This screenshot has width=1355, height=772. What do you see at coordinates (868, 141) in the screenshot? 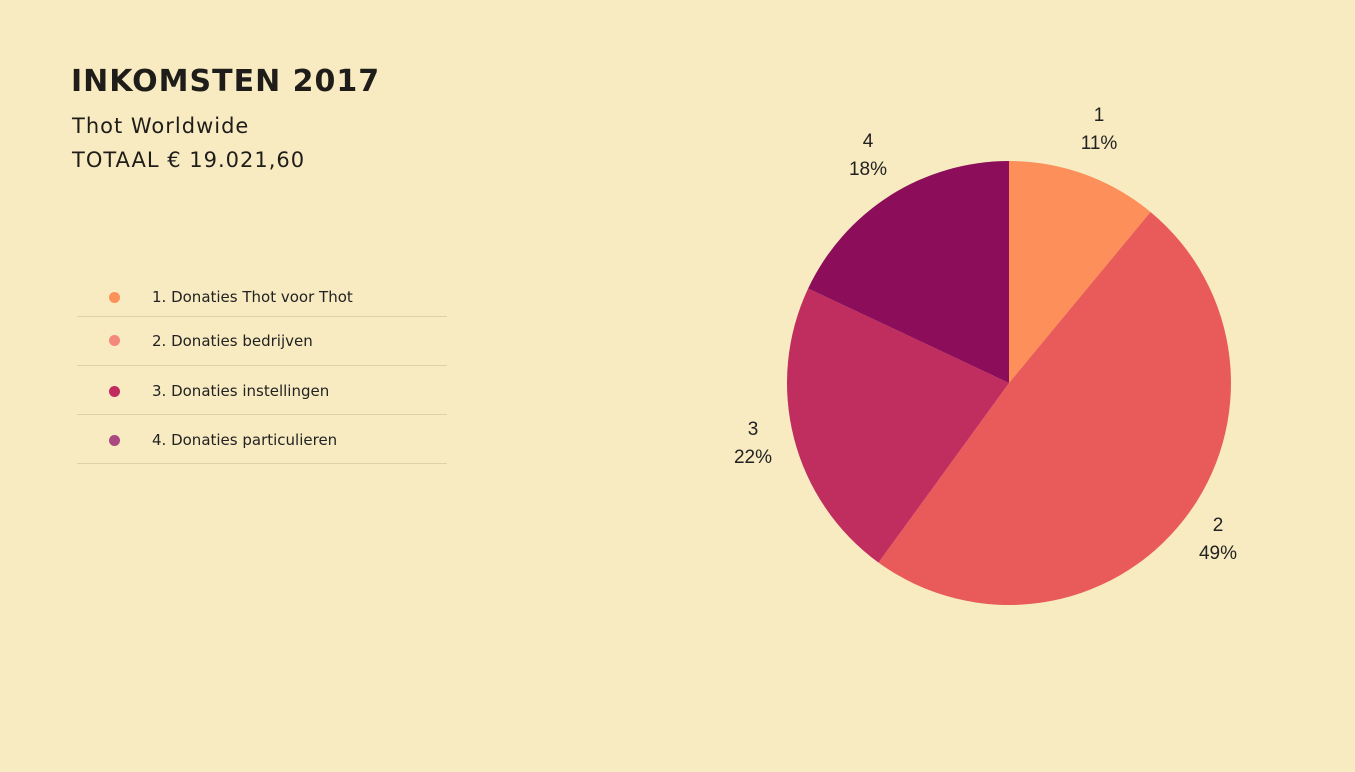
I see `pie-category-label-4: 4` at bounding box center [868, 141].